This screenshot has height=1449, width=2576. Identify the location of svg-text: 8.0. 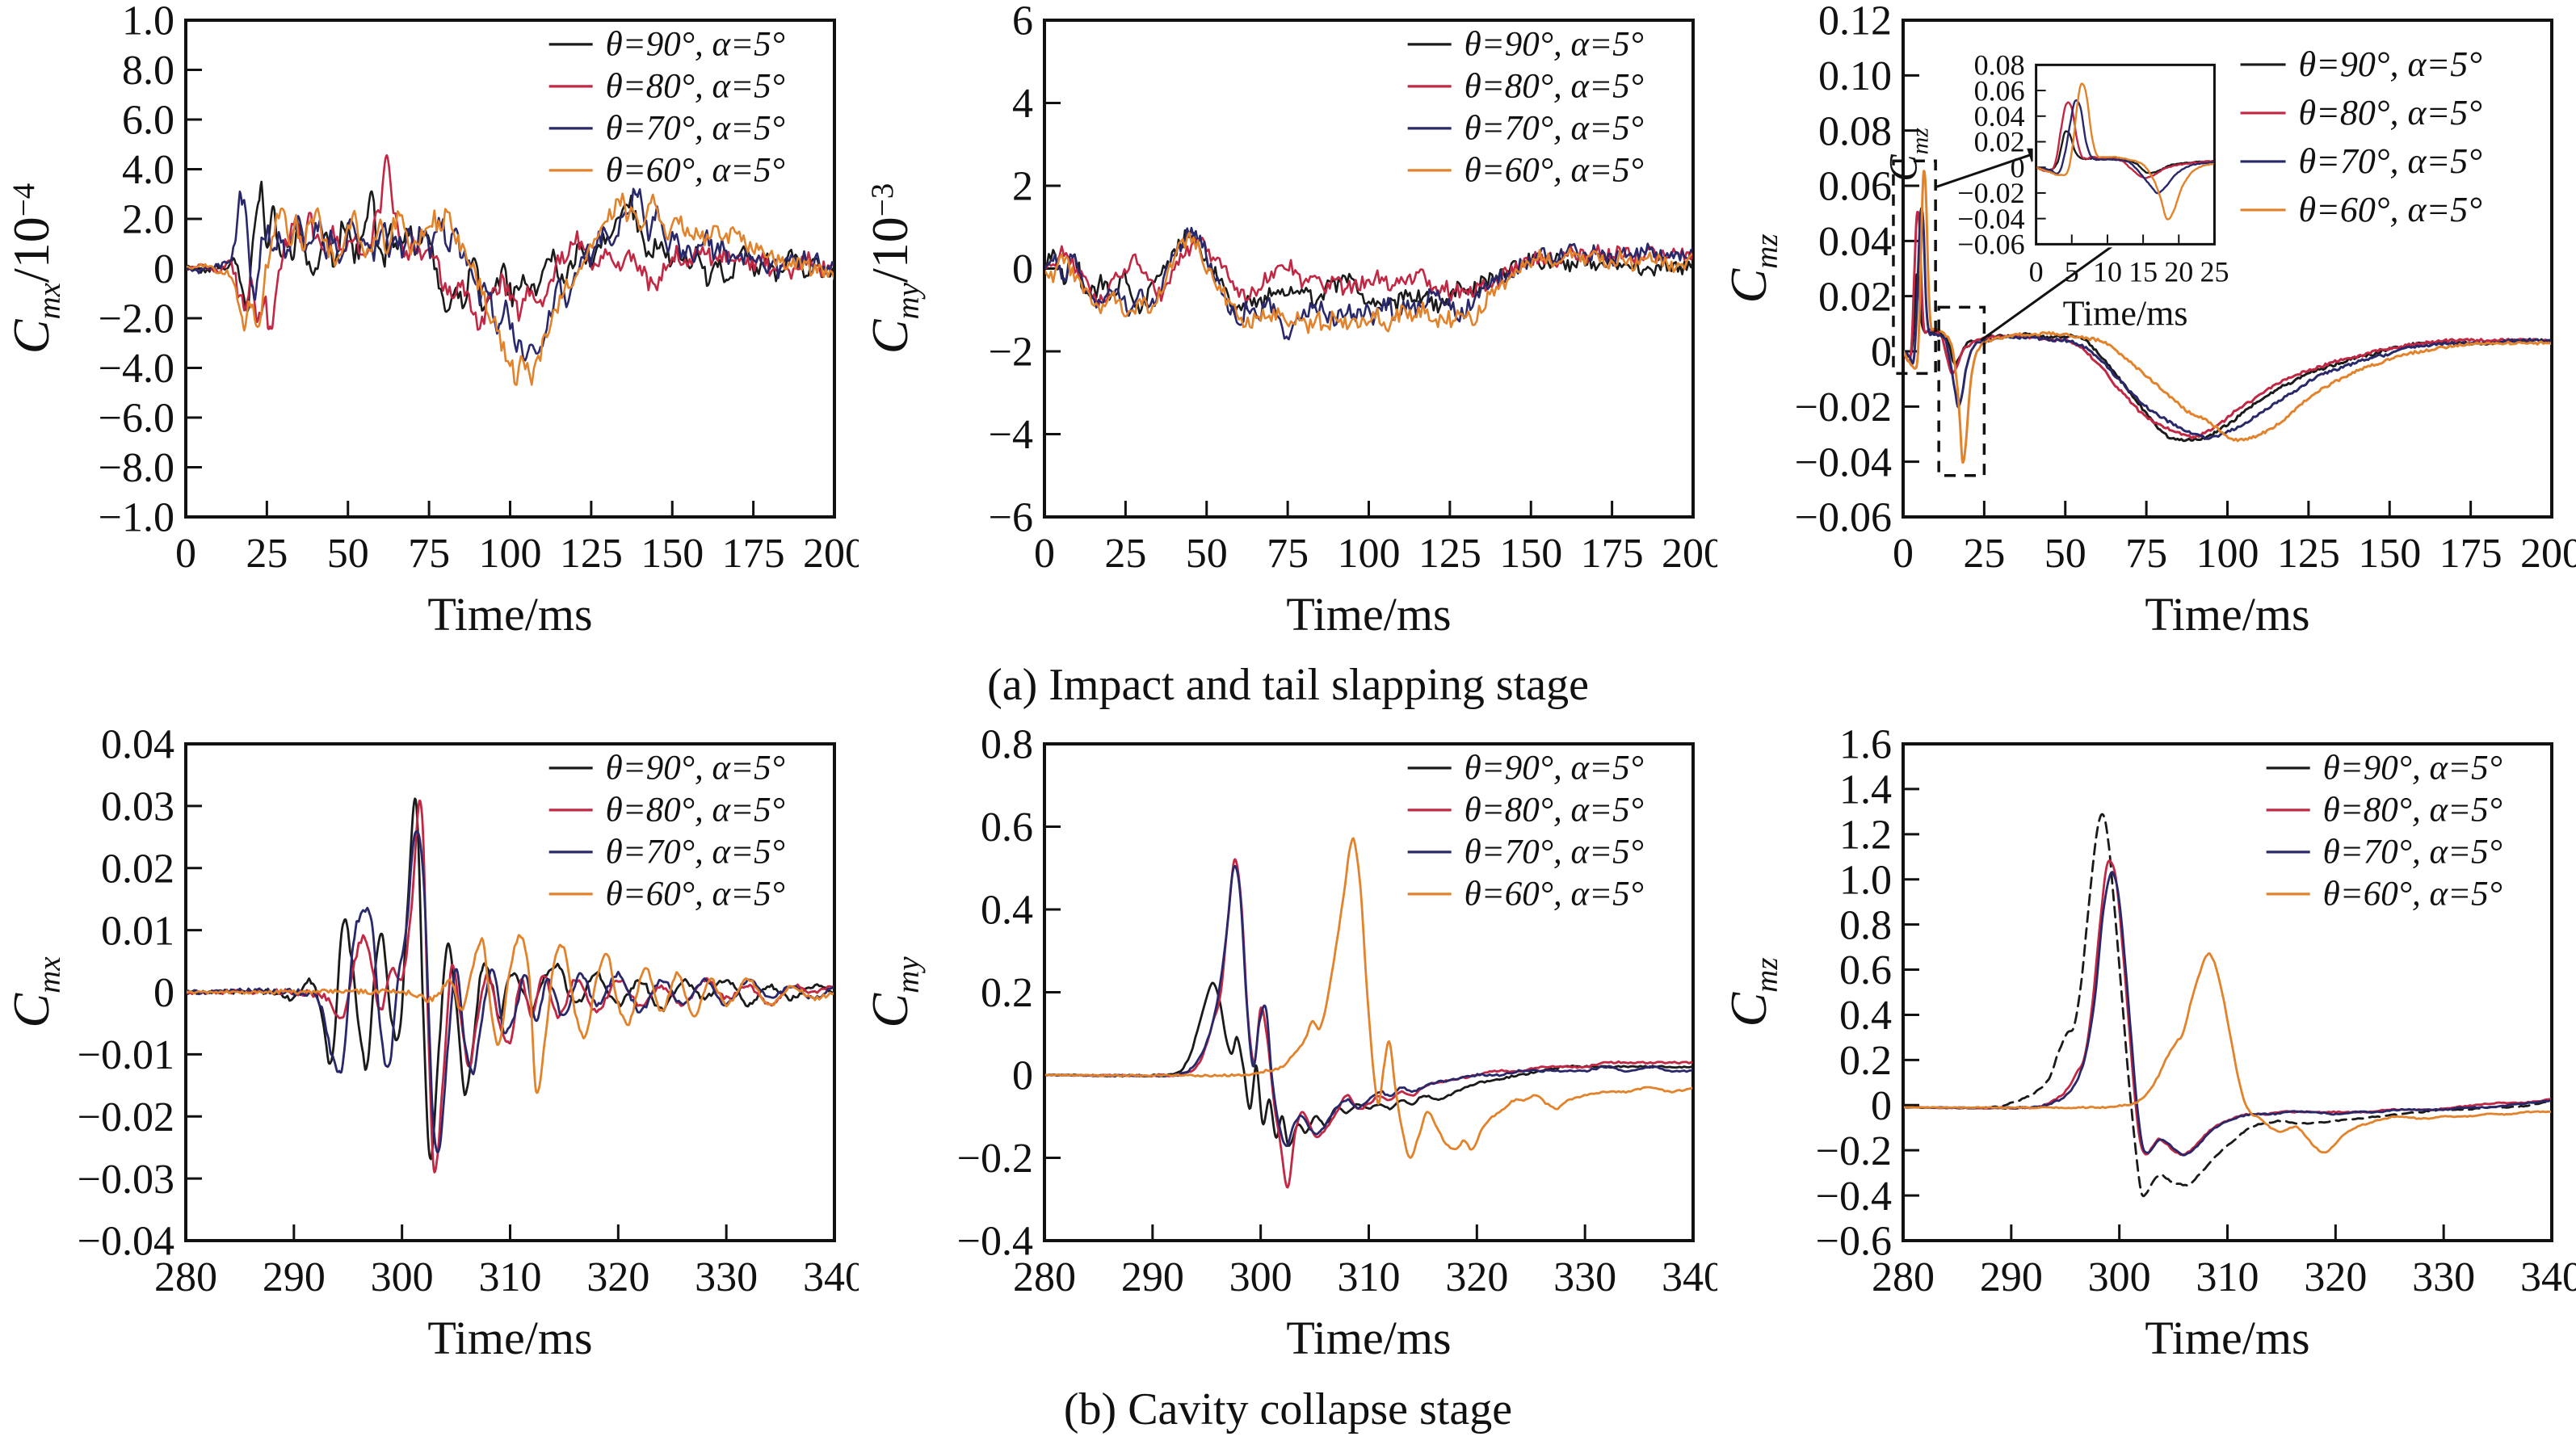
(148, 71).